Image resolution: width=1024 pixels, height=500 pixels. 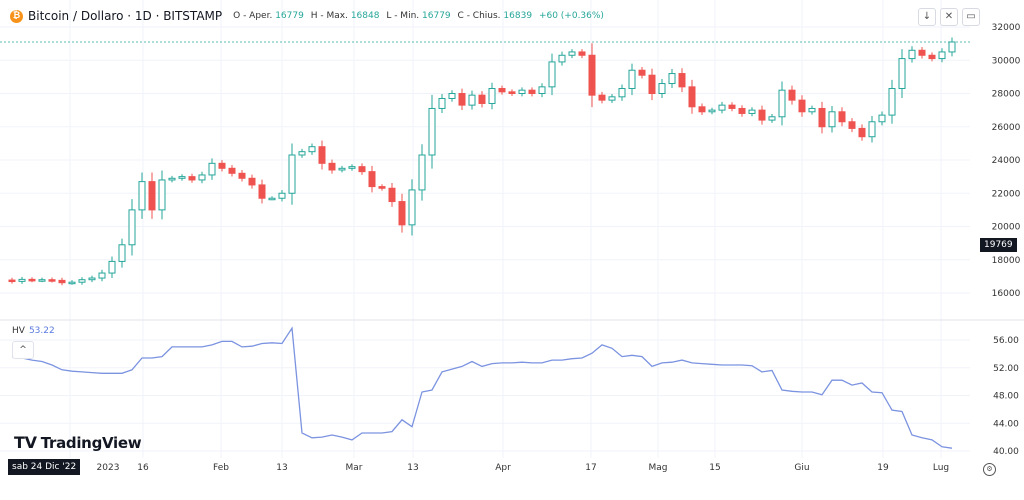 What do you see at coordinates (1006, 28) in the screenshot?
I see `price-tick-label: 32000` at bounding box center [1006, 28].